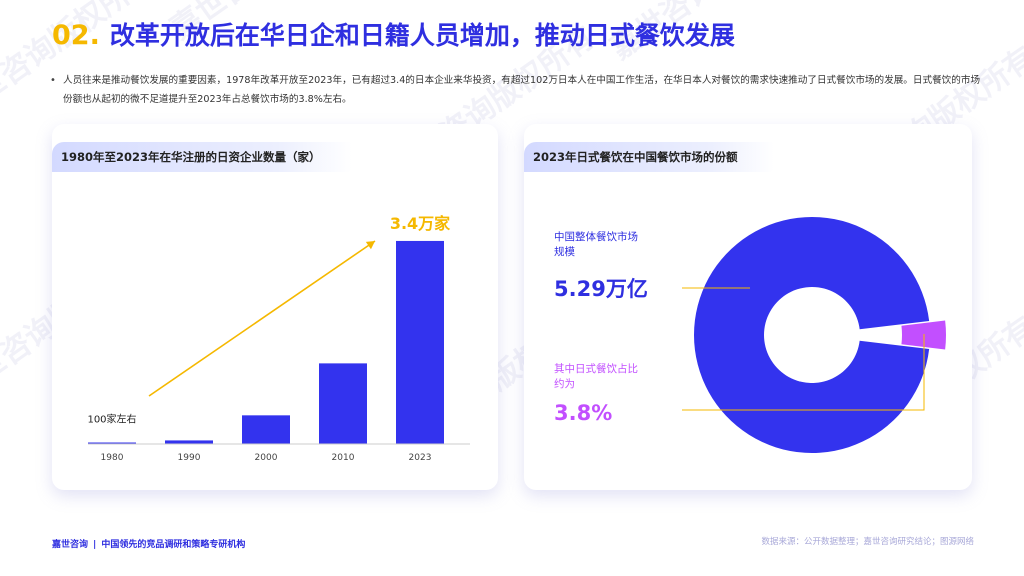  What do you see at coordinates (343, 403) in the screenshot?
I see `bar-2010` at bounding box center [343, 403].